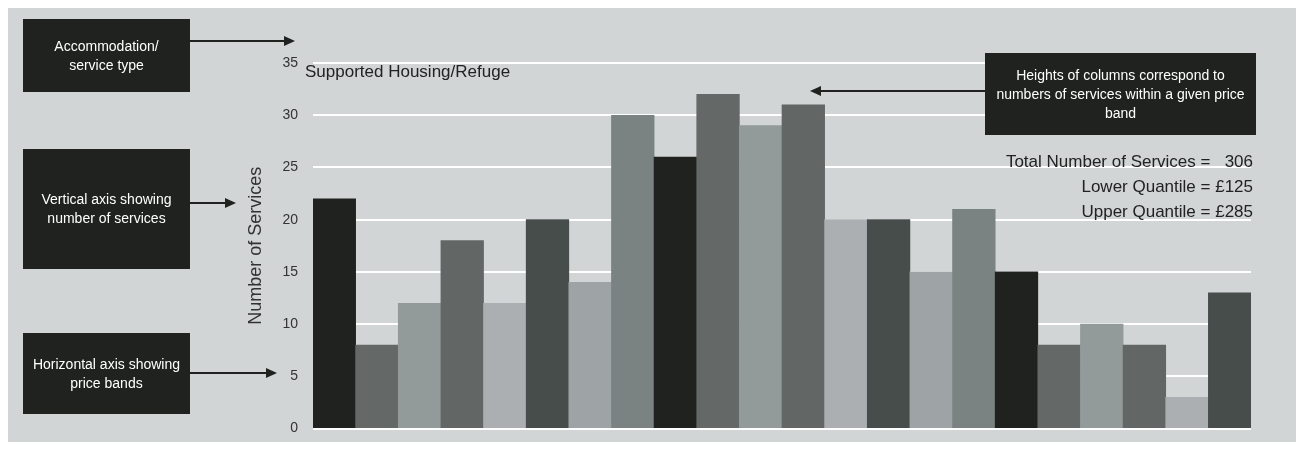  I want to click on chart-title: Supported Housing/Refuge, so click(408, 72).